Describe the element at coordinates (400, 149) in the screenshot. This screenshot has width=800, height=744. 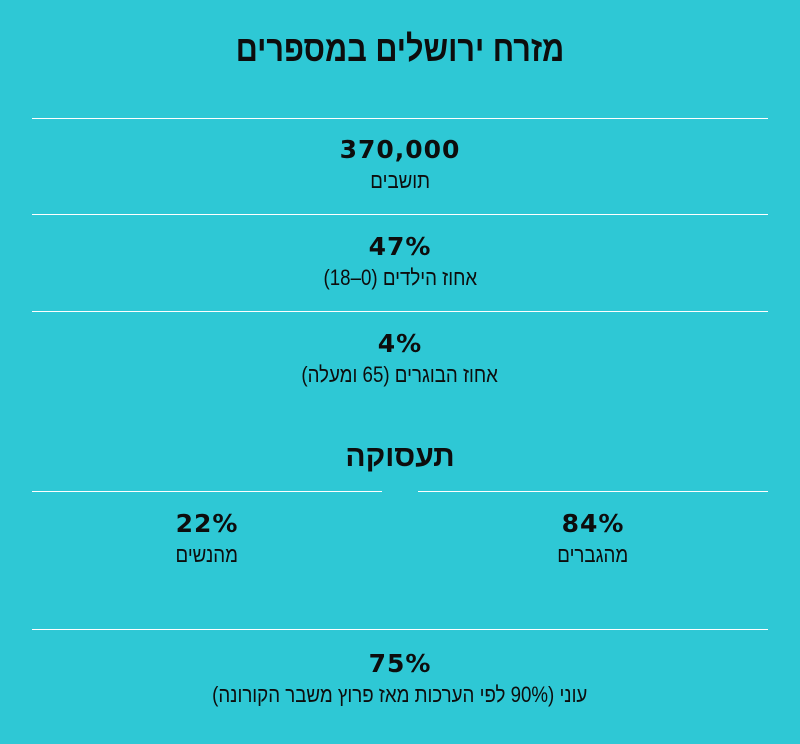
I see `stat-value: 370,000` at that location.